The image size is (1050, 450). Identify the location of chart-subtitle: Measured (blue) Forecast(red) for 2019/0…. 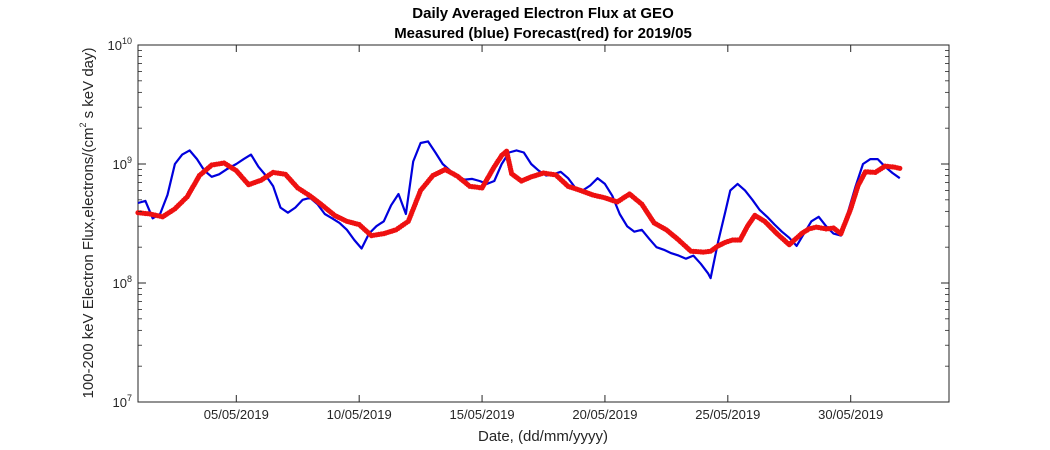
(543, 33).